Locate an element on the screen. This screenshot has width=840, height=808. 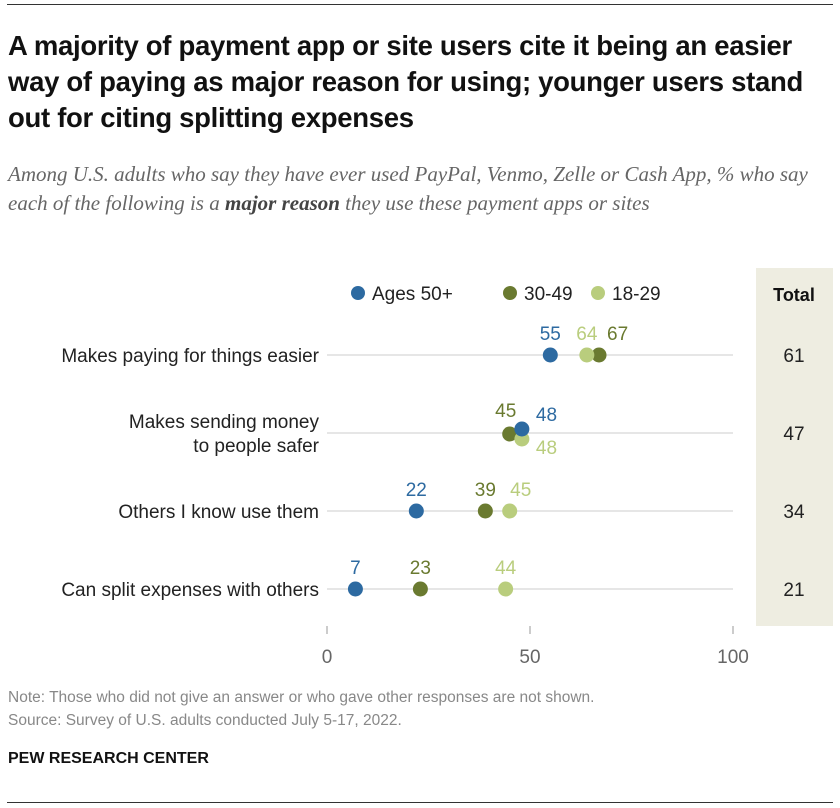
data-label: 64 is located at coordinates (587, 334).